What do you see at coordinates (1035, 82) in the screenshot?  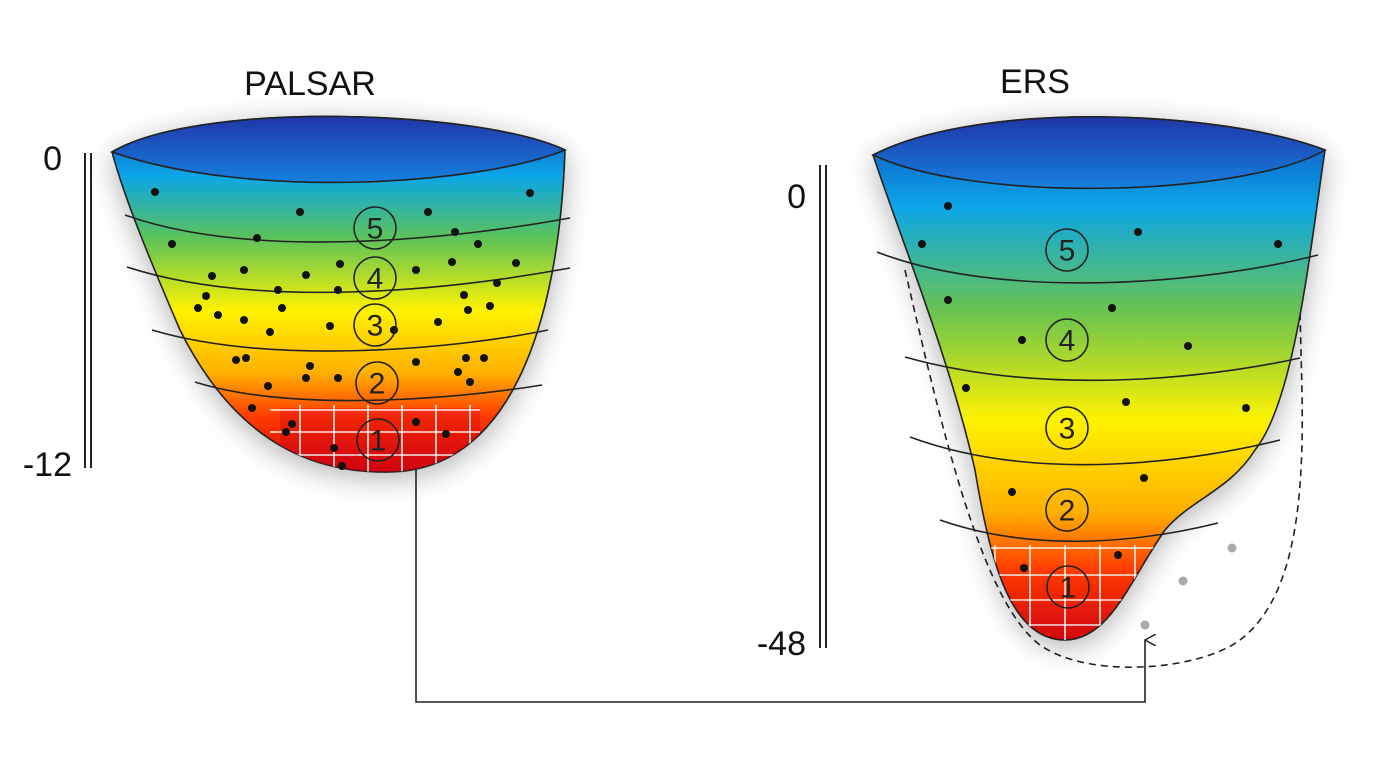 I see `panel-title: ERS` at bounding box center [1035, 82].